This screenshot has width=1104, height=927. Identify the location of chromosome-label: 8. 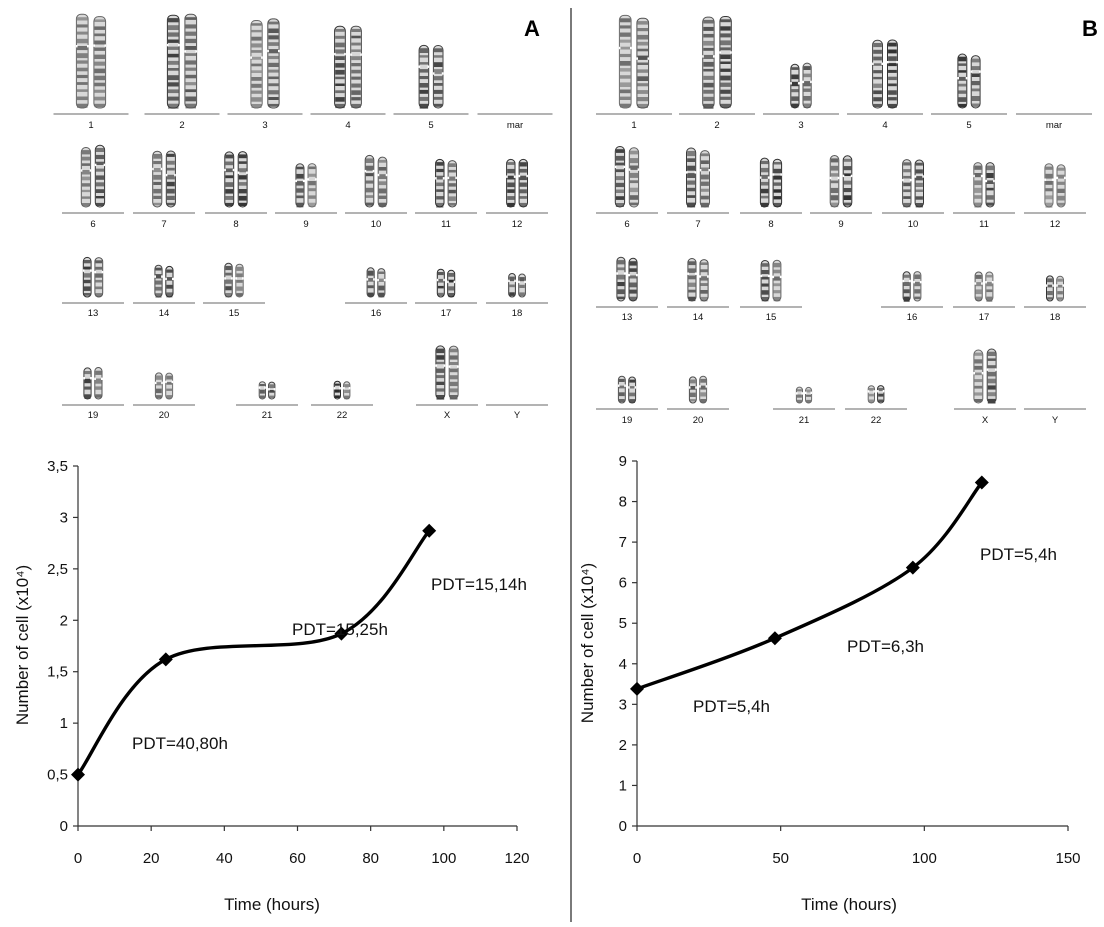
(770, 224).